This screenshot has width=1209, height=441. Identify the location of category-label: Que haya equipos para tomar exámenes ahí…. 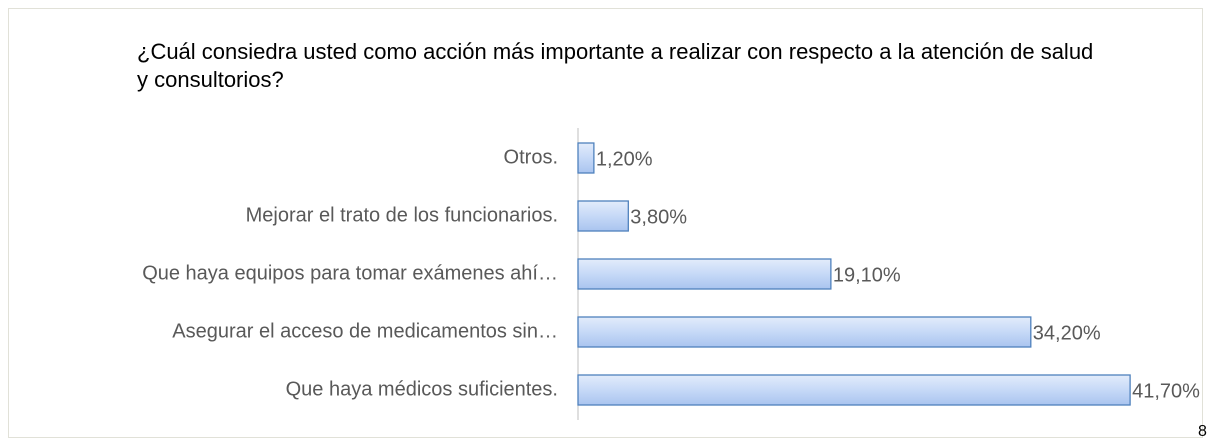
(350, 273).